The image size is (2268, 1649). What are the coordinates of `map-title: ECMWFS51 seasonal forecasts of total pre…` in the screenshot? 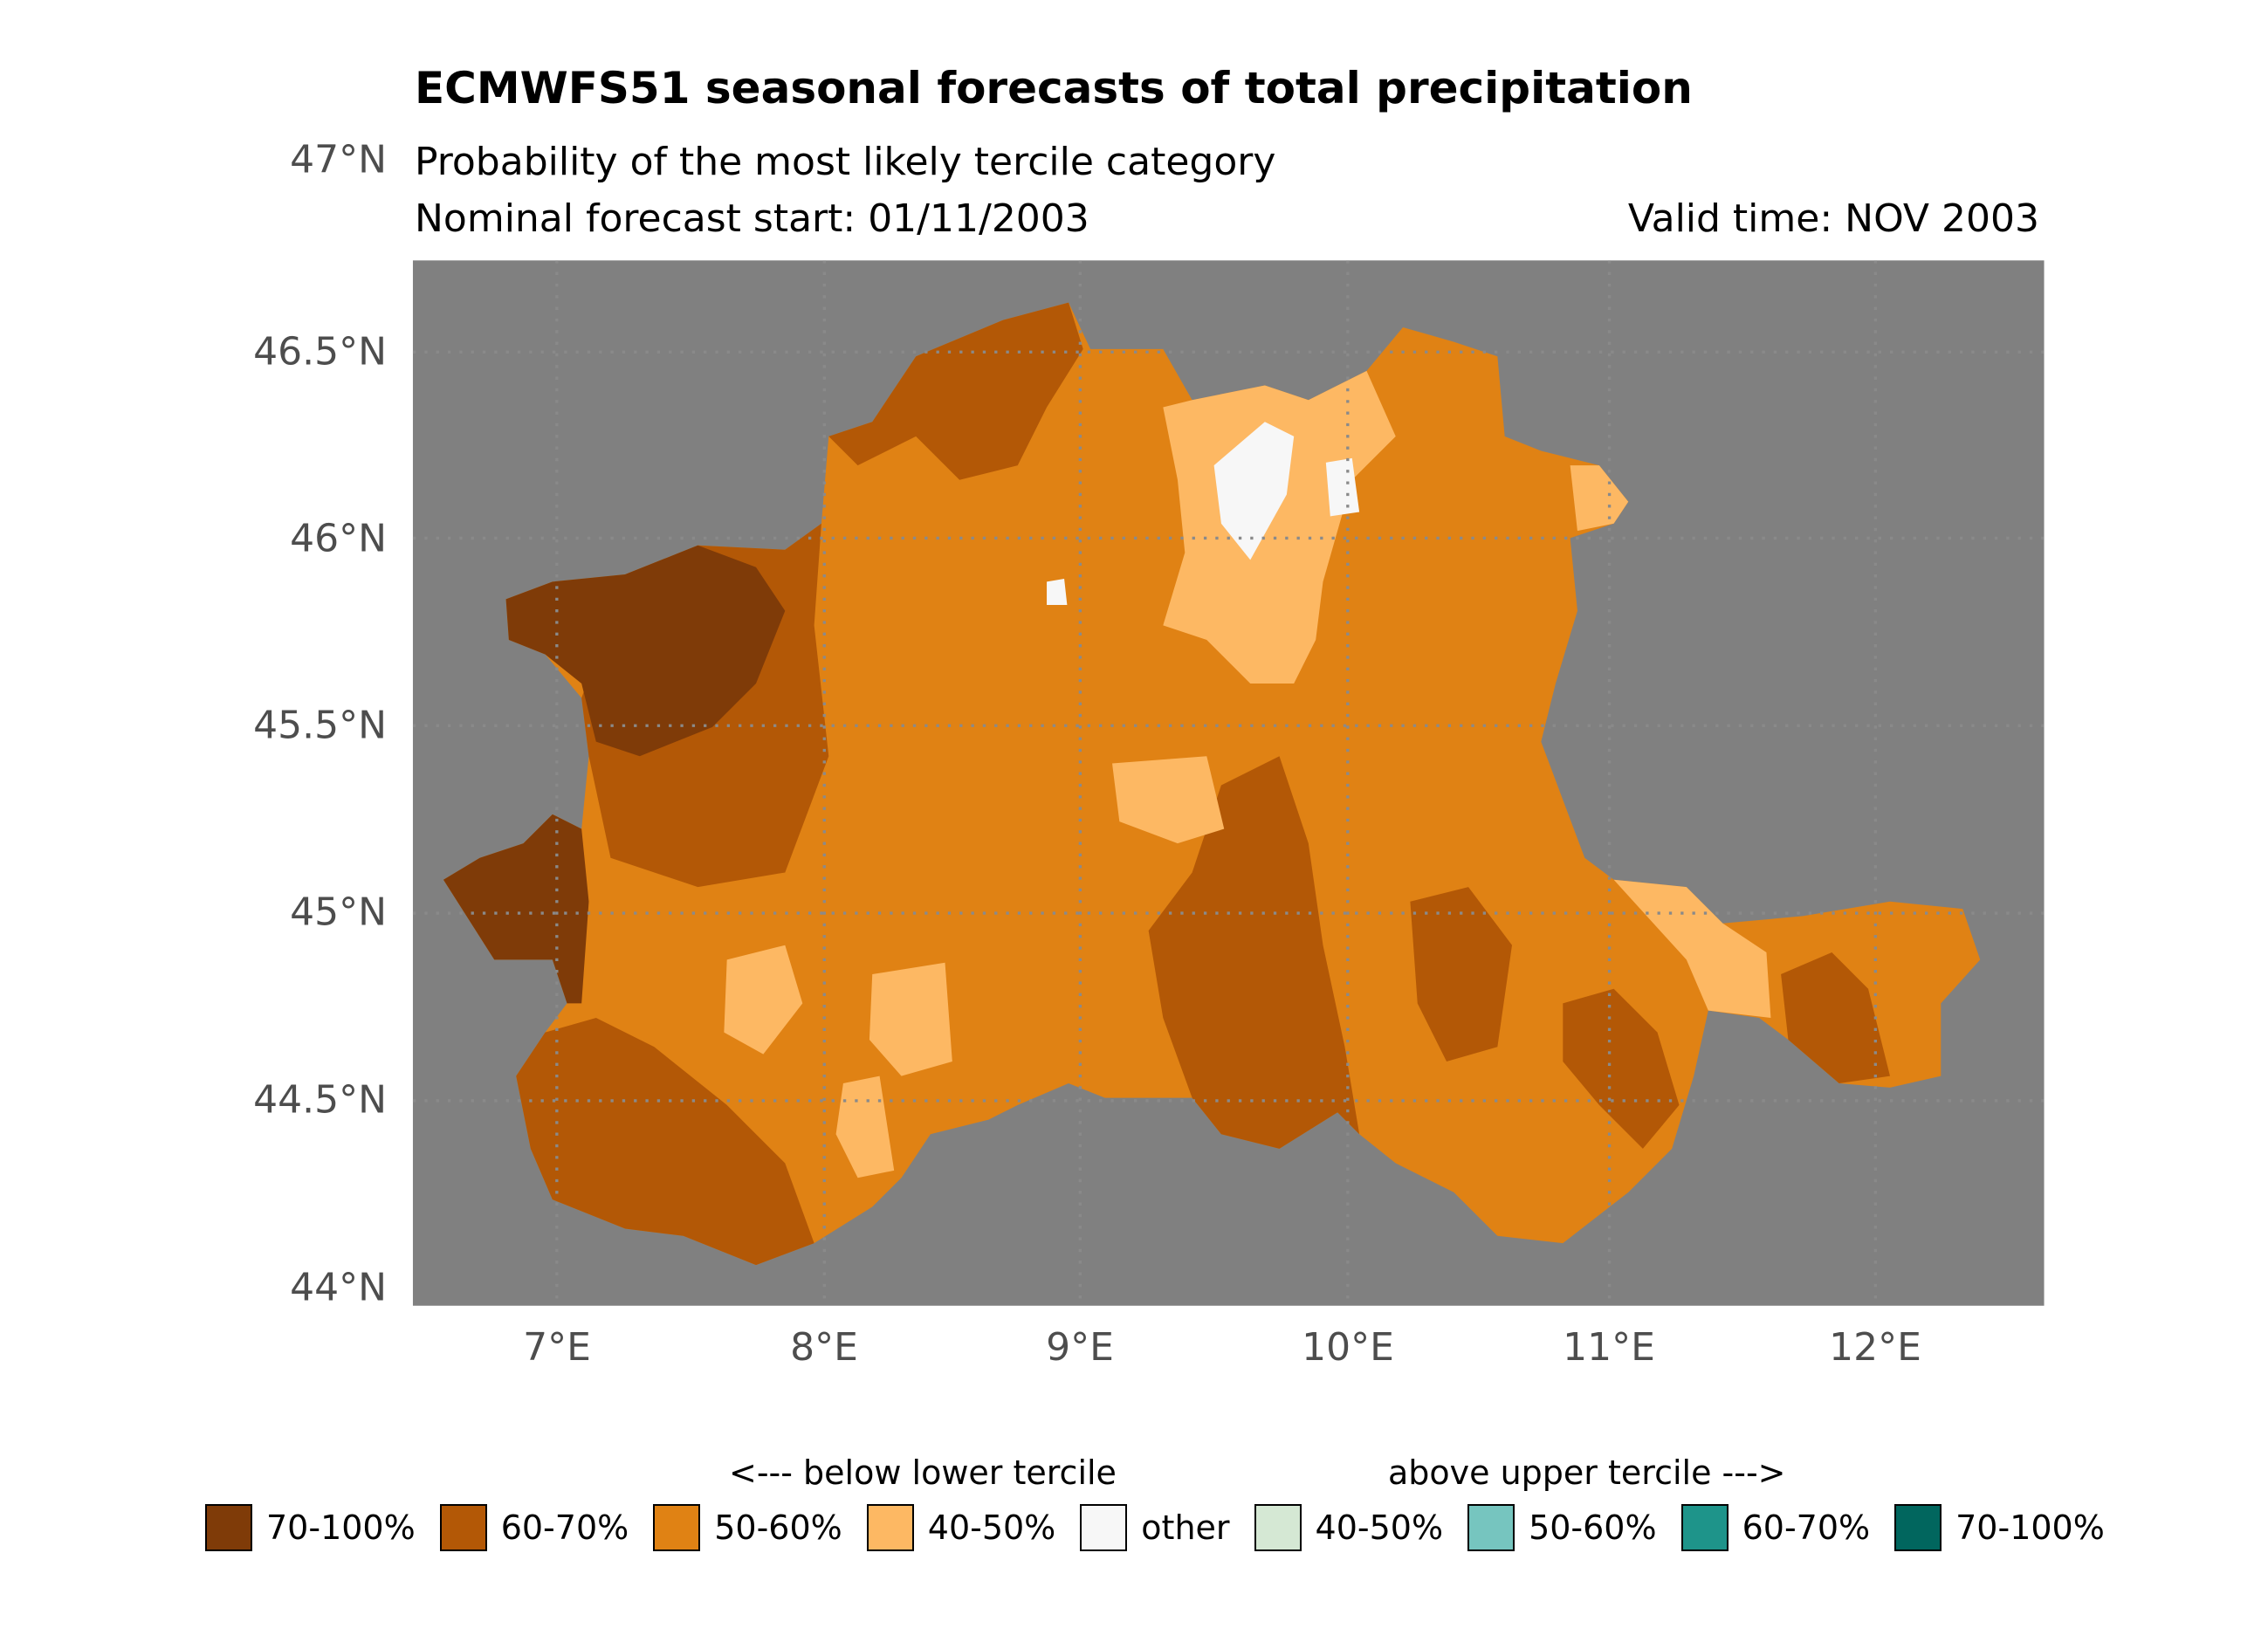 It's located at (1054, 88).